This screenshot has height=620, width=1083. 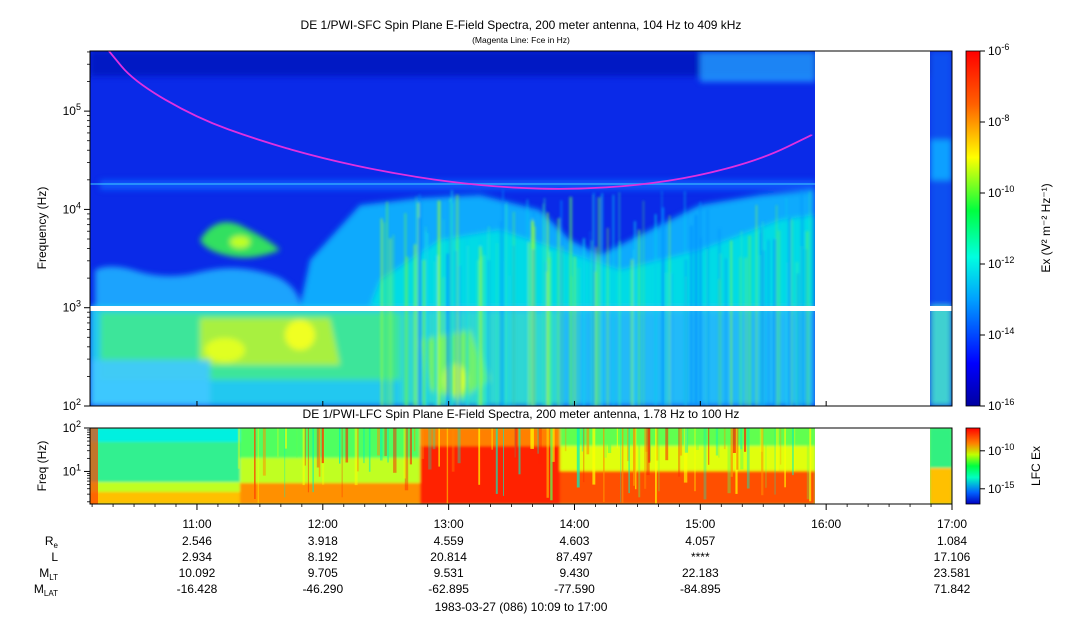 What do you see at coordinates (322, 589) in the screenshot?
I see `ephemeris-value: -46.290` at bounding box center [322, 589].